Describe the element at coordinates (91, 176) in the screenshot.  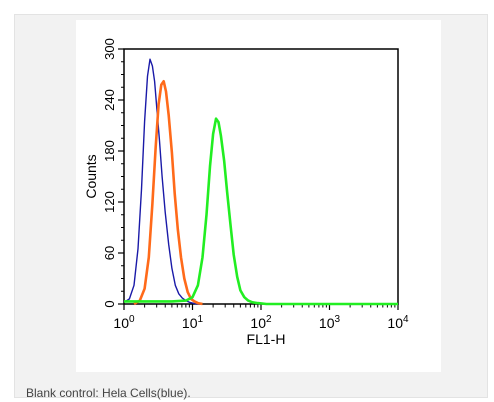
I see `y-axis-label: Counts` at that location.